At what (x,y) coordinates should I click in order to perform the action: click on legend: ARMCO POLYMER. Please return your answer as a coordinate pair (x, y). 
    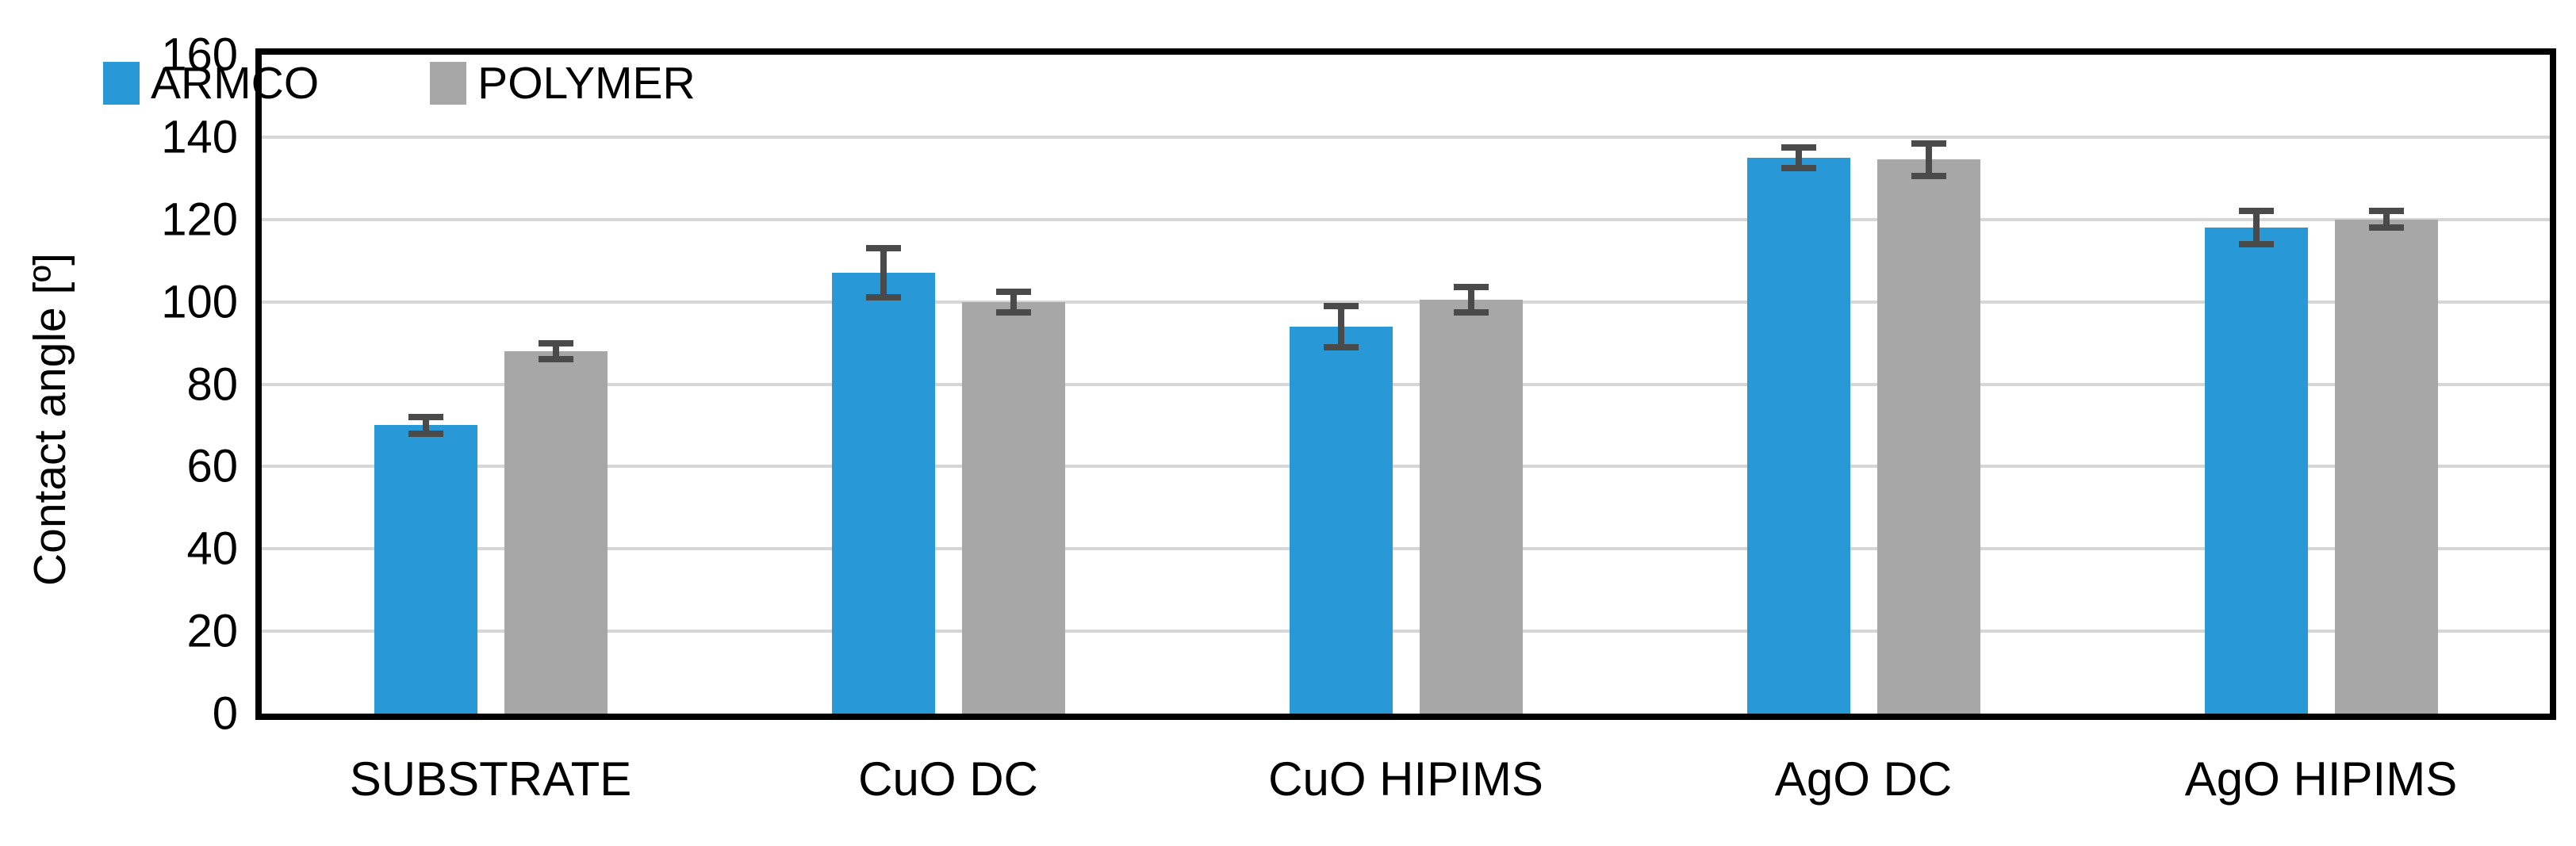
    Looking at the image, I should click on (400, 83).